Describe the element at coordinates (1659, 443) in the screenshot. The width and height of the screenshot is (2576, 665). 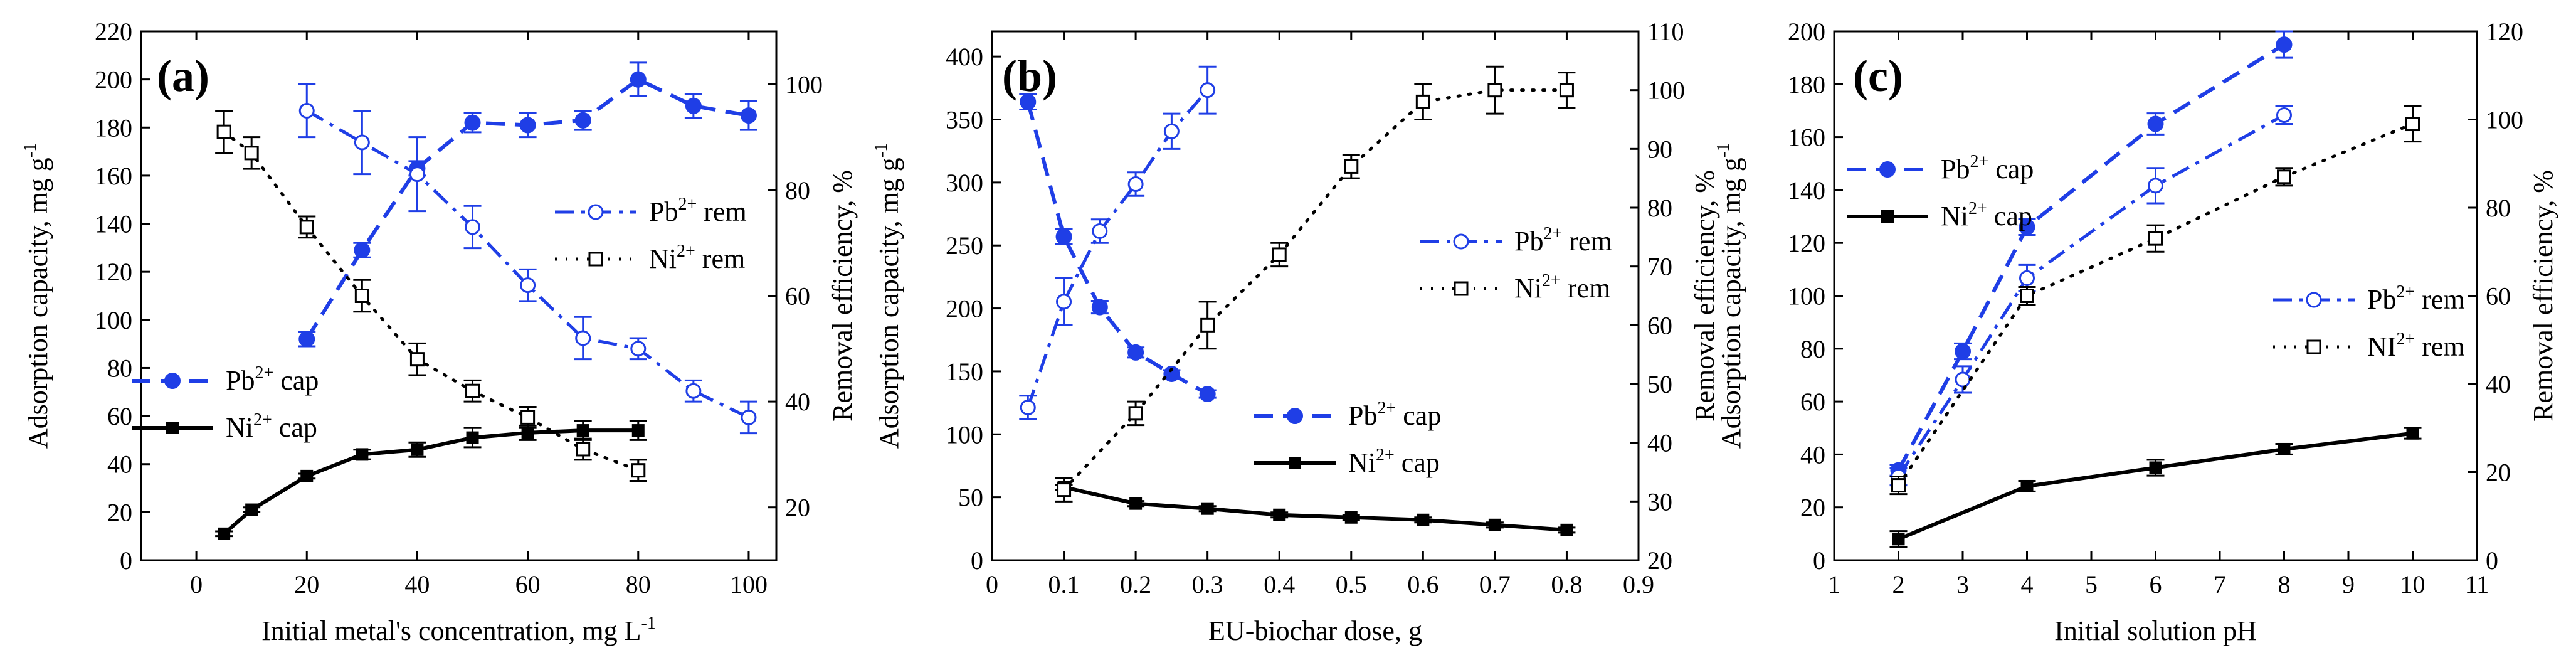
I see `y-right-tick-label: 40` at that location.